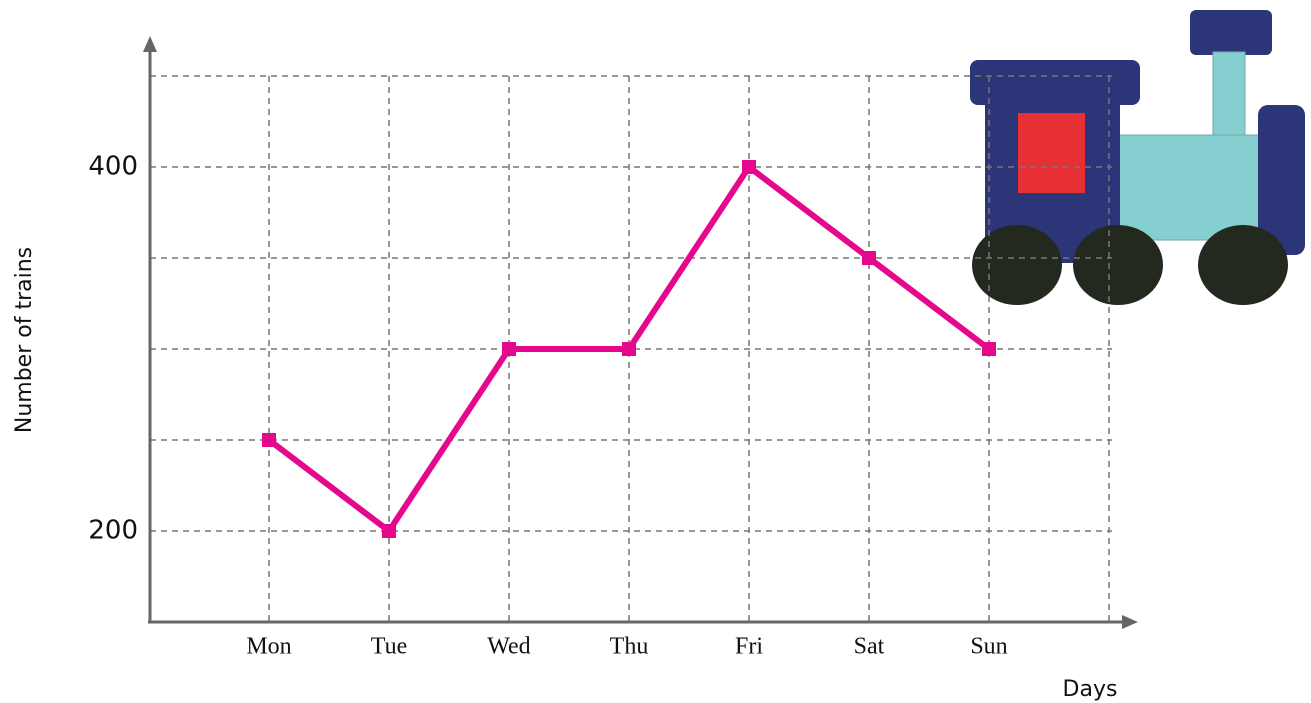  Describe the element at coordinates (1137, 157) in the screenshot. I see `train-illustration` at that location.